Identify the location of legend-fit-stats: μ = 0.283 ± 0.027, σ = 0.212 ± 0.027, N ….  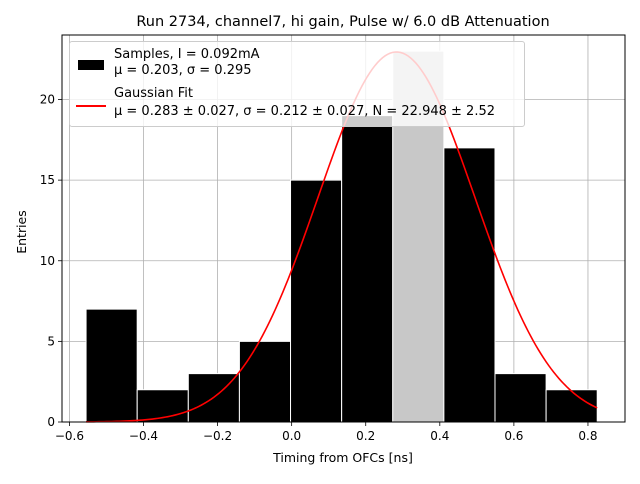
(305, 111).